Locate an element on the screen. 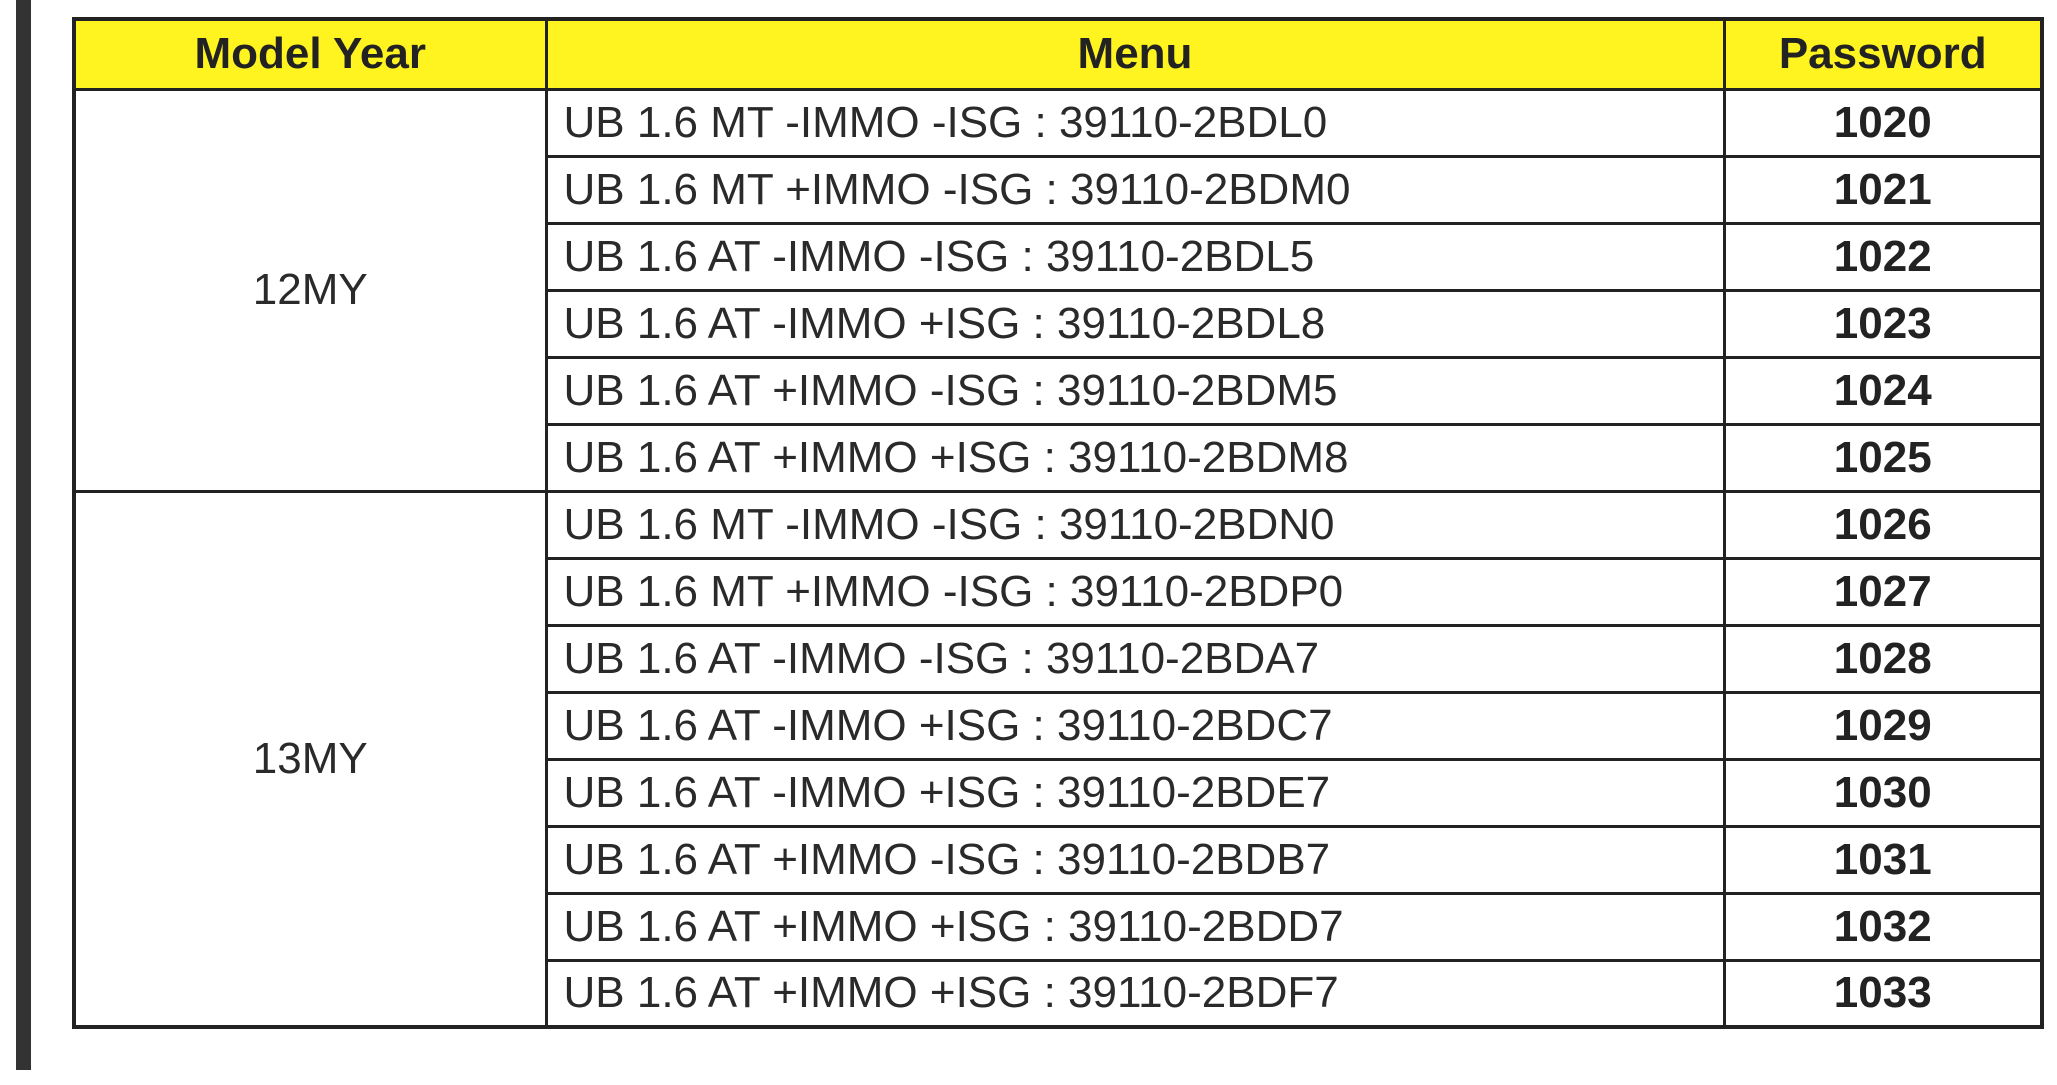 This screenshot has height=1085, width=2057. table-row: UB 1.6 AT -IMMO +ISG : 39110-2BDL8 1023 is located at coordinates (1059, 323).